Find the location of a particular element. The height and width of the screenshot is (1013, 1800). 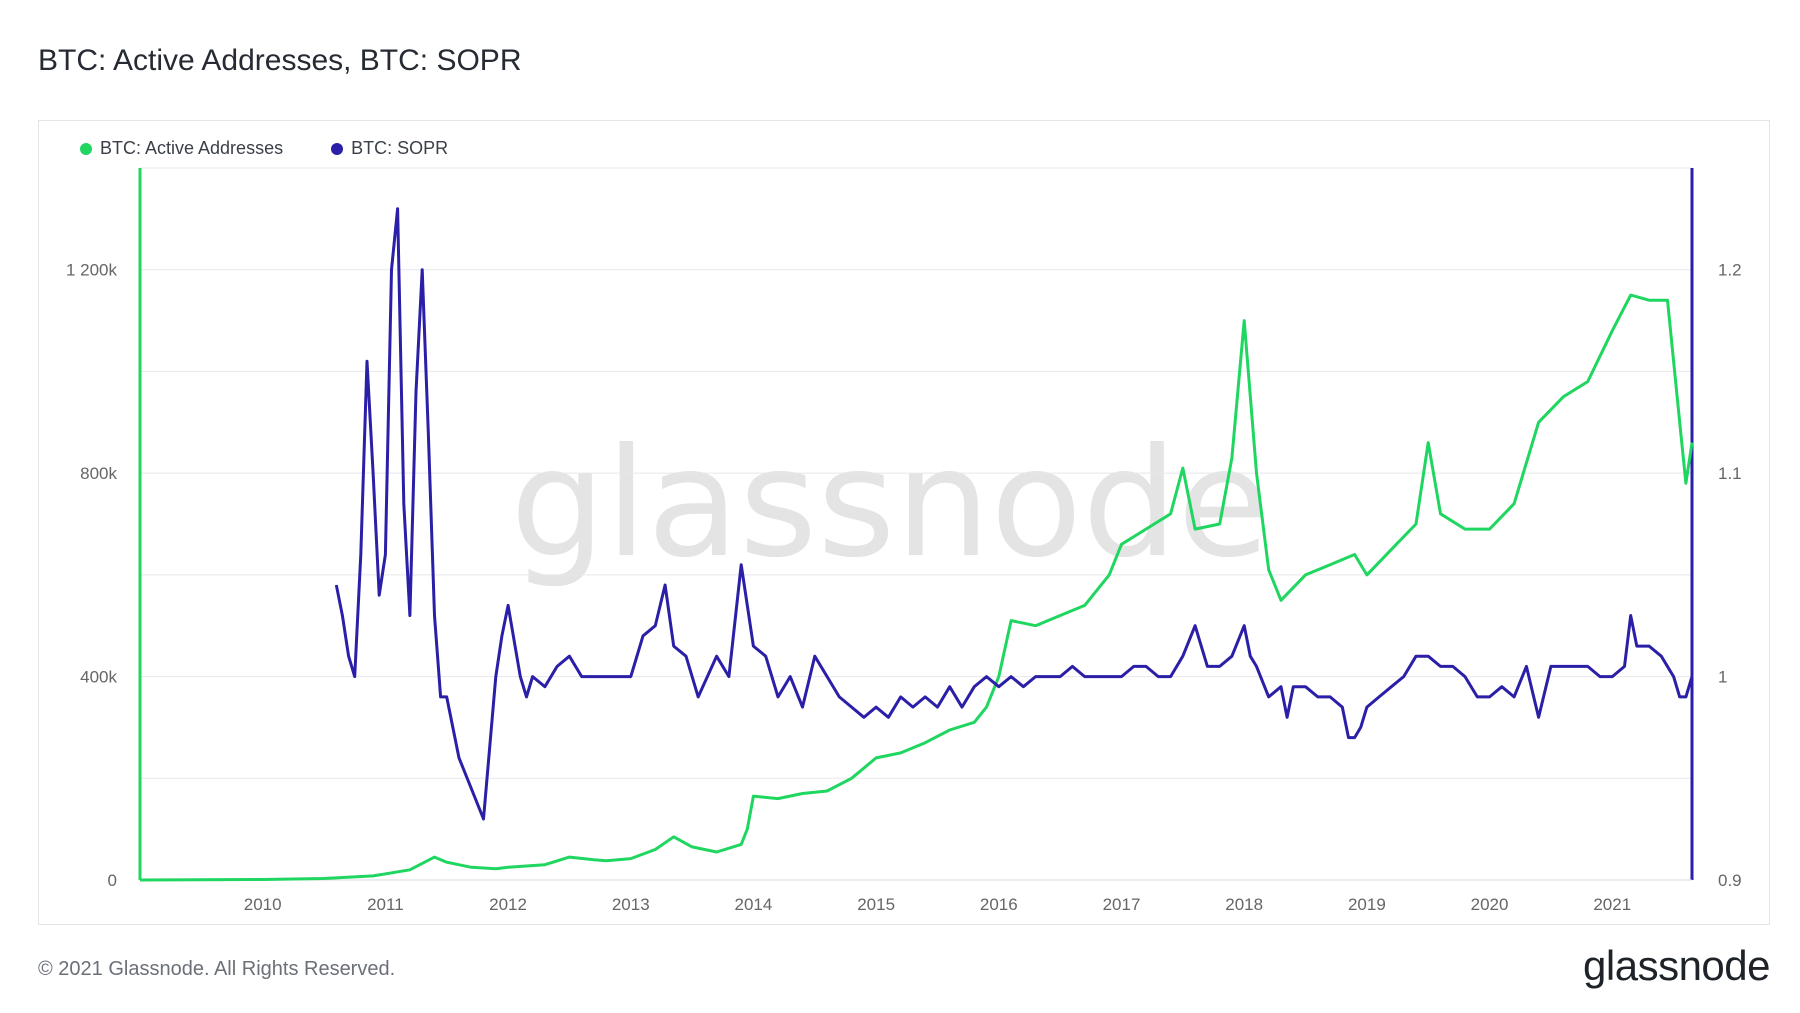

copyright-footer: © 2021 Glassnode. All Rights Reserved. is located at coordinates (217, 969).